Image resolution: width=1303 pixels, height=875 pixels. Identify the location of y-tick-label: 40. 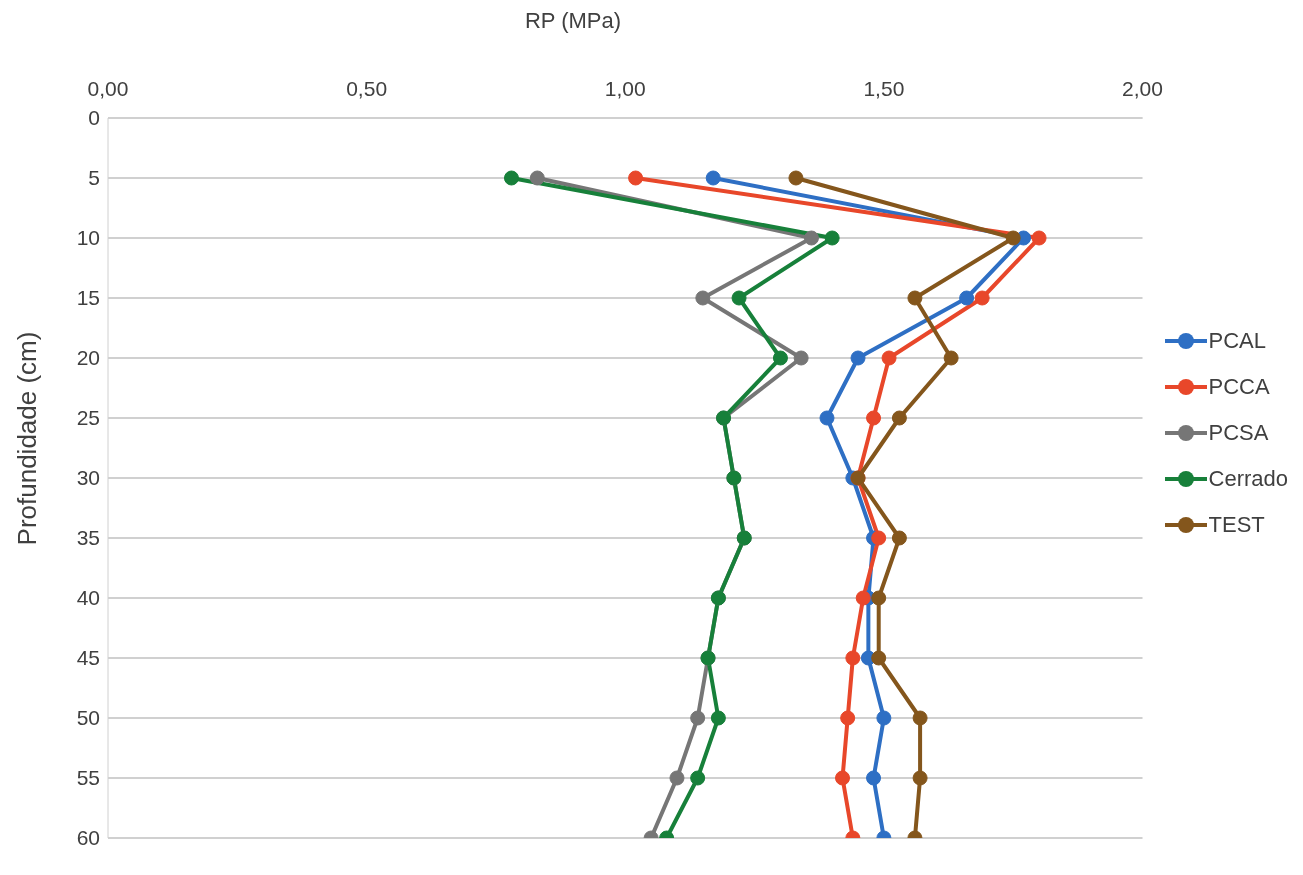
(88, 598).